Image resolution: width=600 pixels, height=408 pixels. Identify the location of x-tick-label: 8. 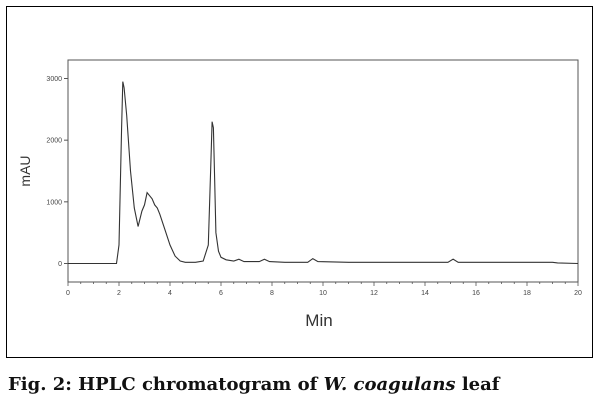
(272, 293).